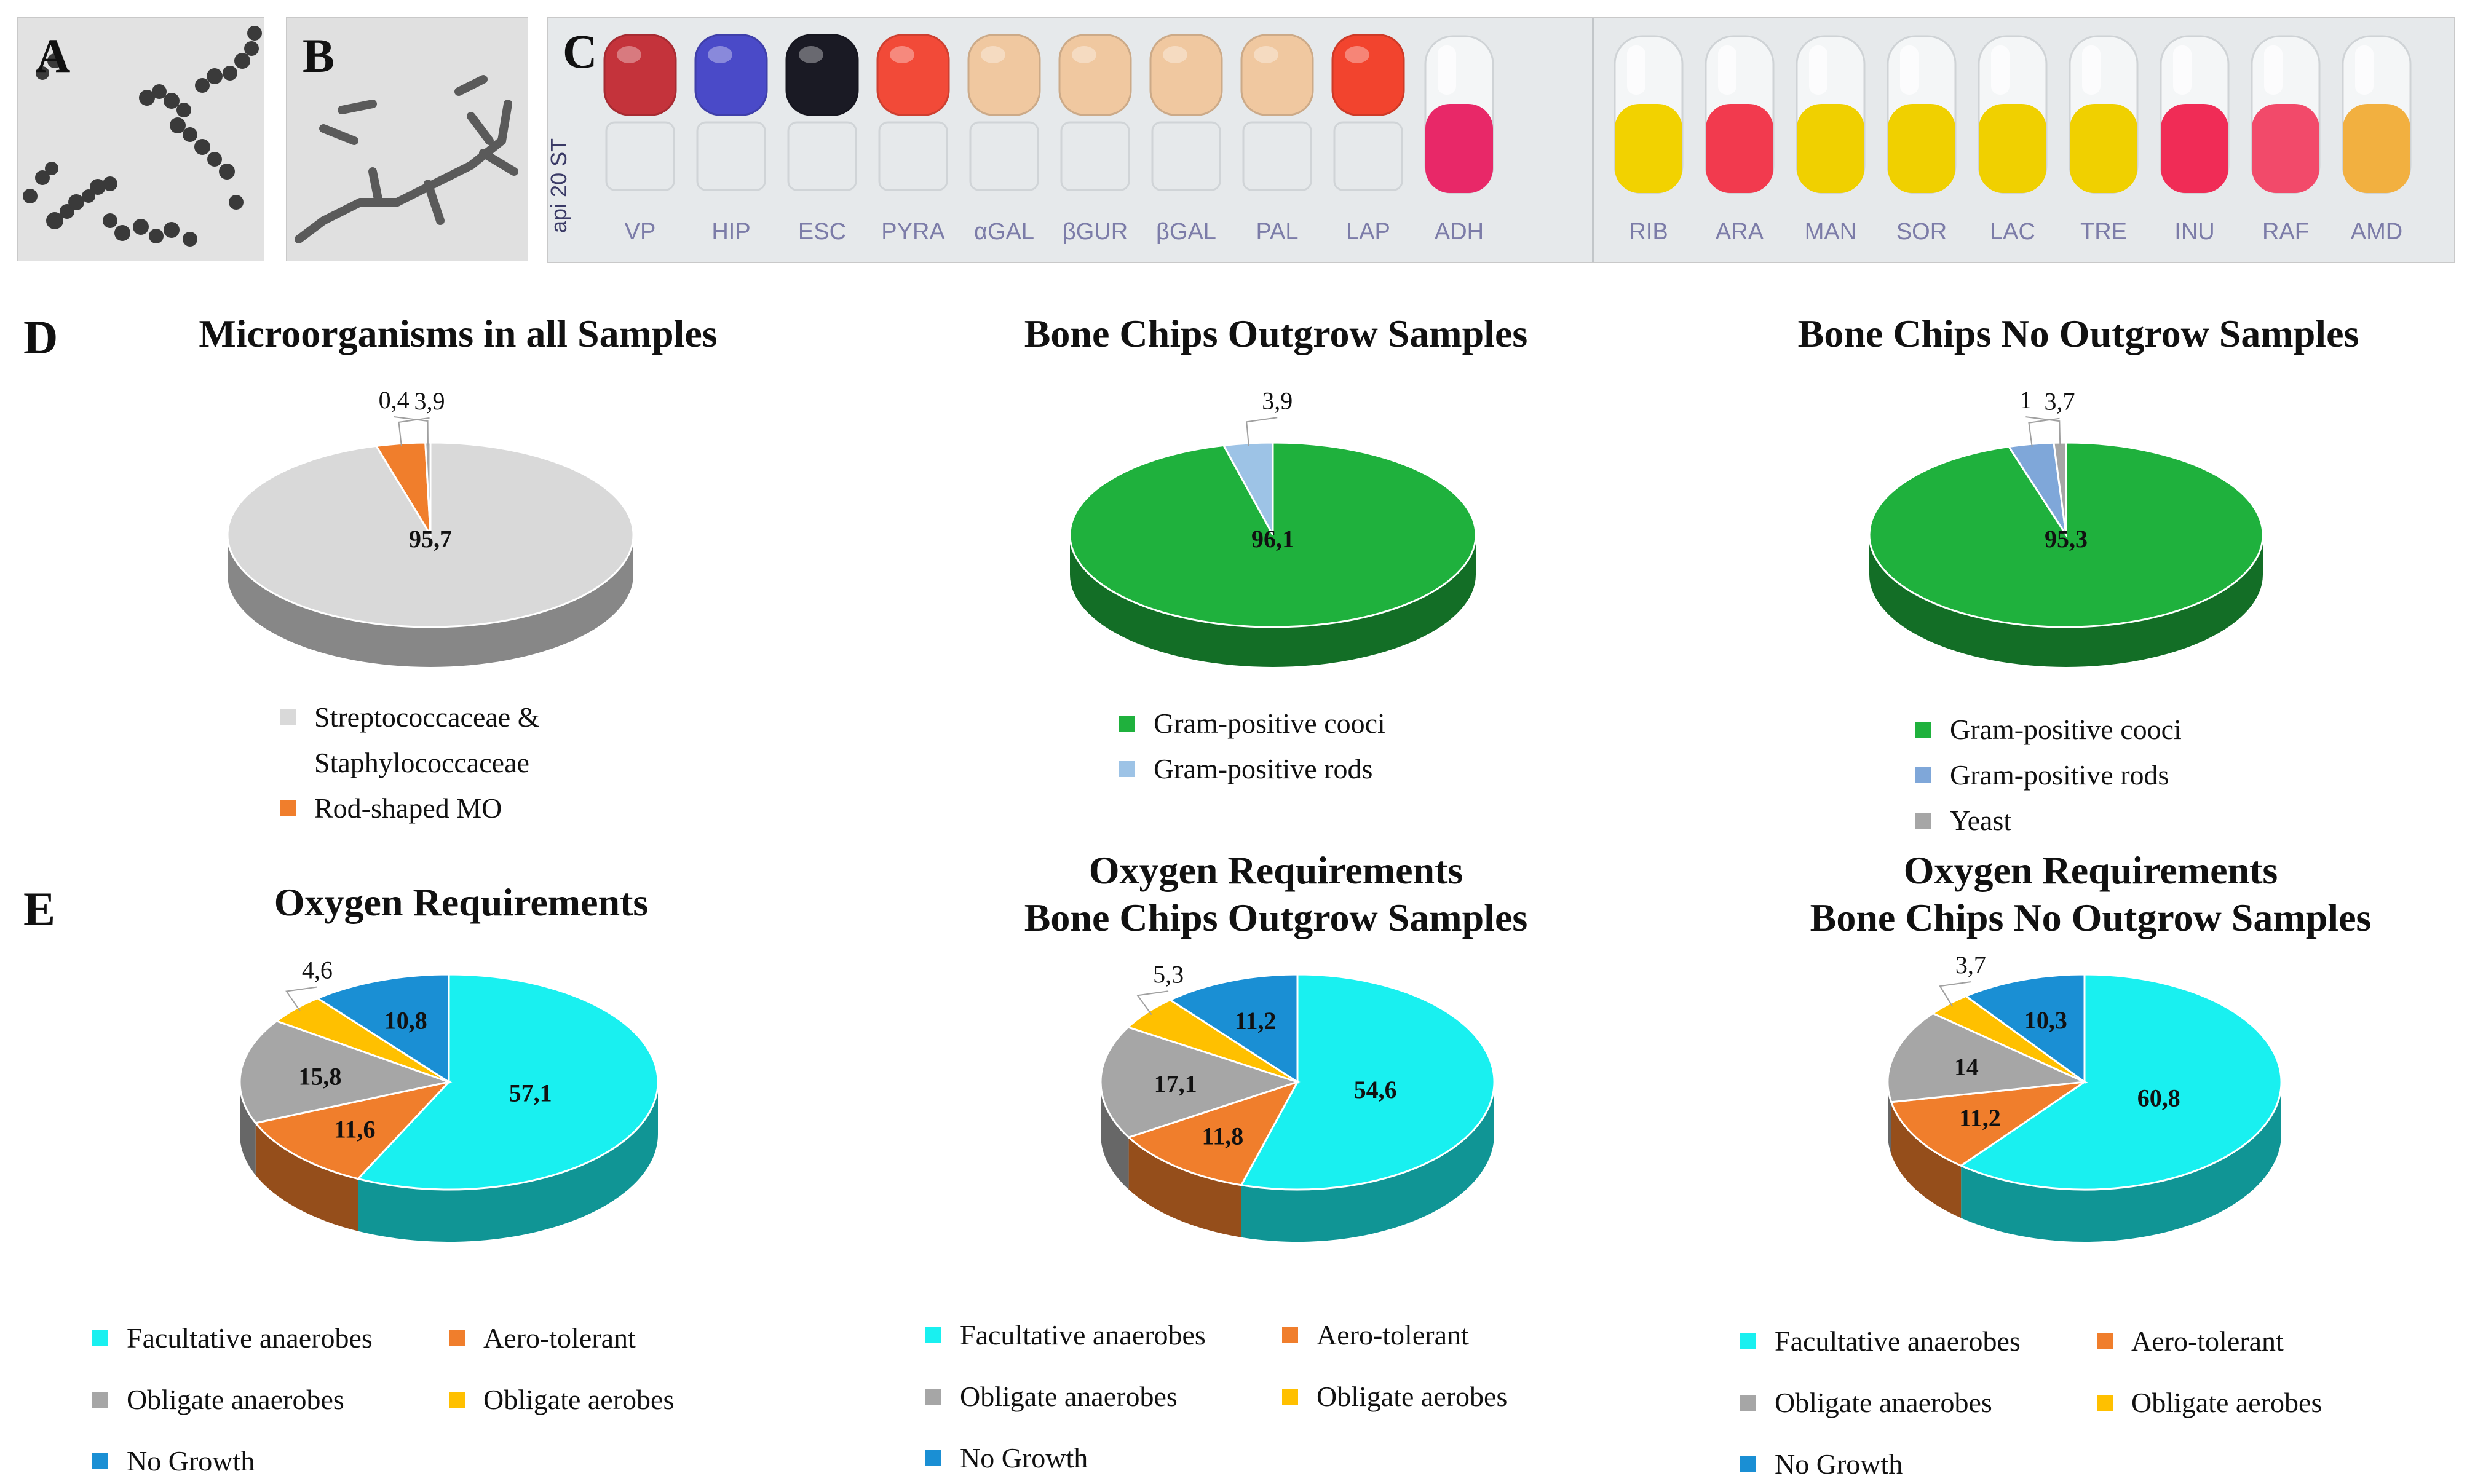 The width and height of the screenshot is (2467, 1484). What do you see at coordinates (2042, 775) in the screenshot?
I see `legend-item: Gram-positive rods` at bounding box center [2042, 775].